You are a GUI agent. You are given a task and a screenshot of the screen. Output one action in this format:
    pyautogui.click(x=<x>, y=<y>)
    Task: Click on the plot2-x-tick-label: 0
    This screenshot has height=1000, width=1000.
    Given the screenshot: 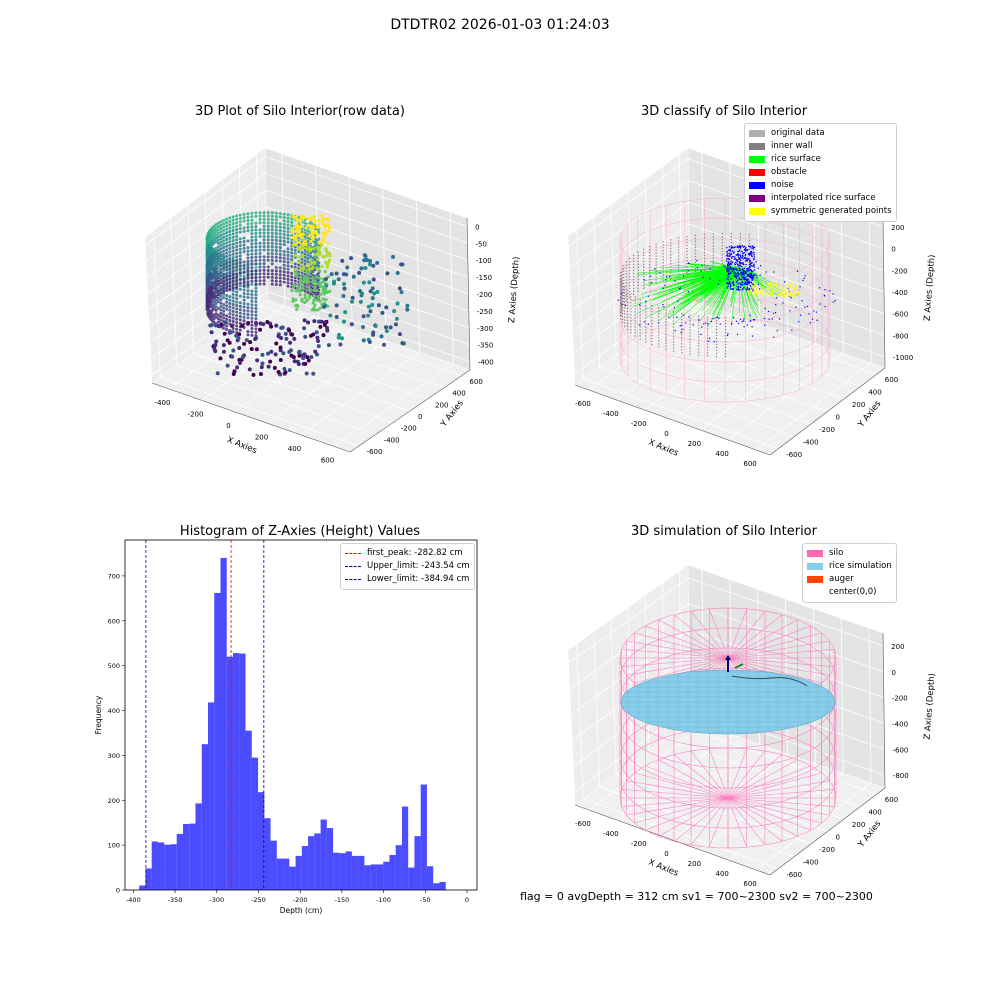 What is the action you would take?
    pyautogui.click(x=666, y=434)
    